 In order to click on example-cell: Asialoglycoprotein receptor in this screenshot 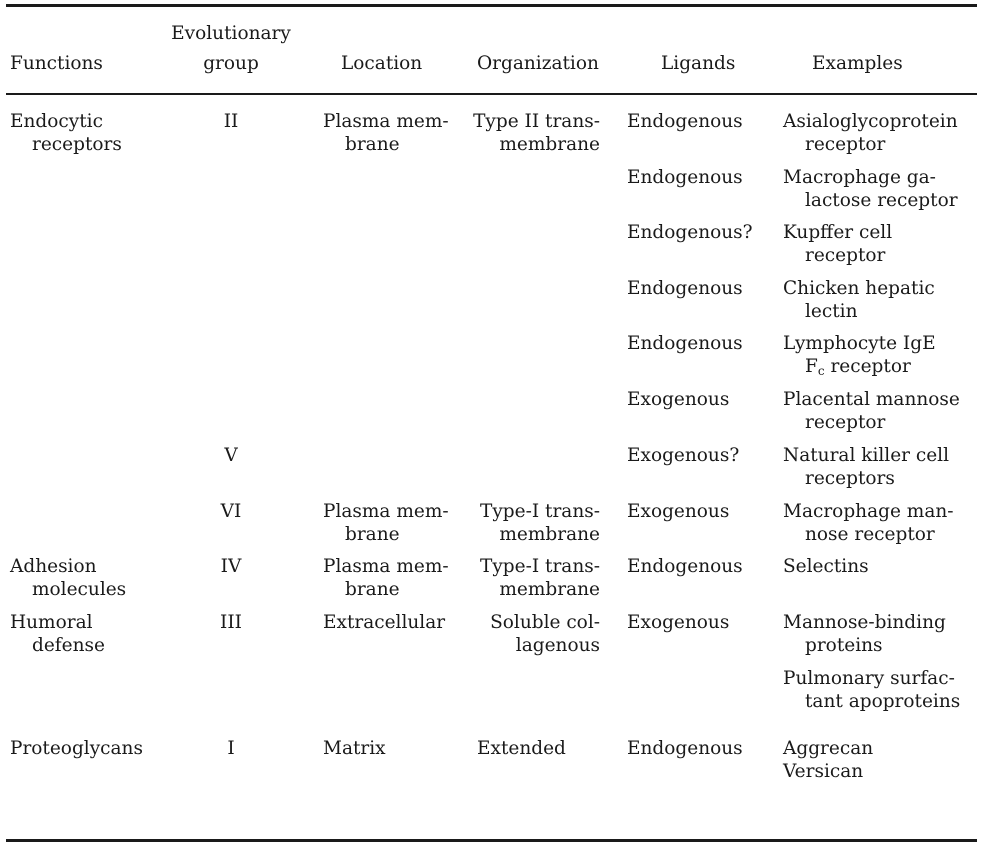, I will do `click(870, 133)`.